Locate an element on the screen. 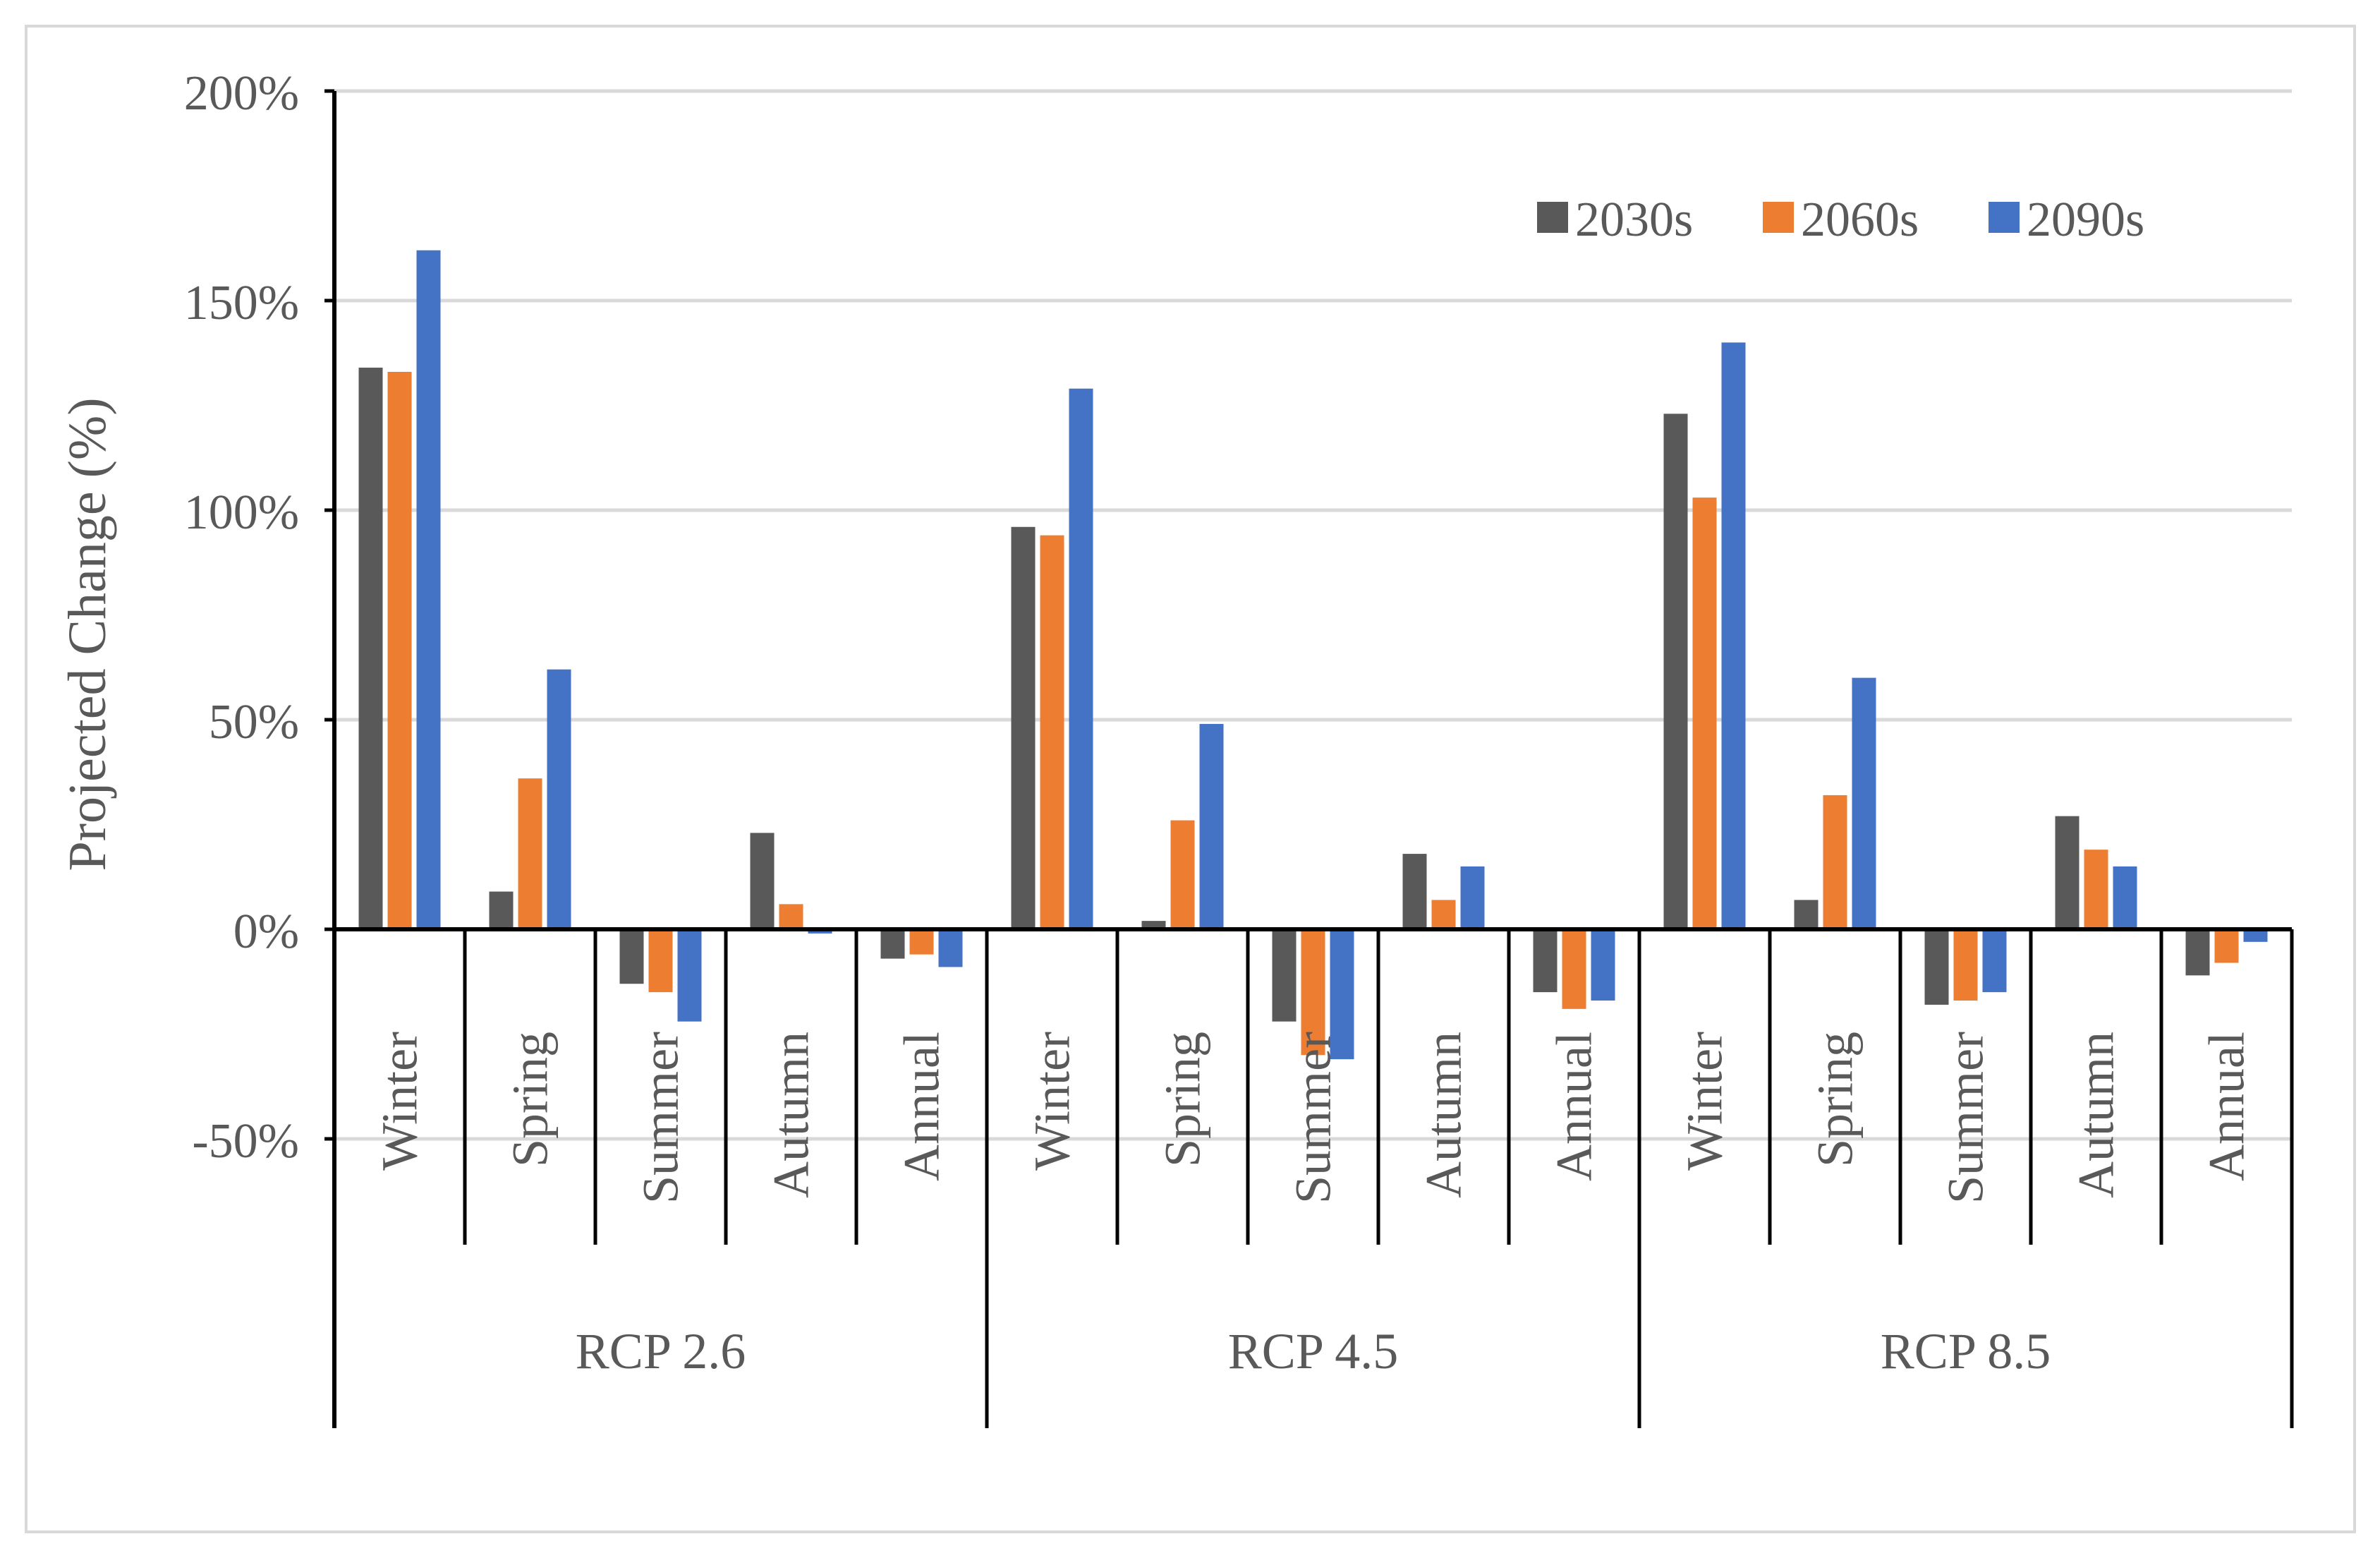 The image size is (2380, 1558). bar-2060s-RCP45-autumn is located at coordinates (1444, 915).